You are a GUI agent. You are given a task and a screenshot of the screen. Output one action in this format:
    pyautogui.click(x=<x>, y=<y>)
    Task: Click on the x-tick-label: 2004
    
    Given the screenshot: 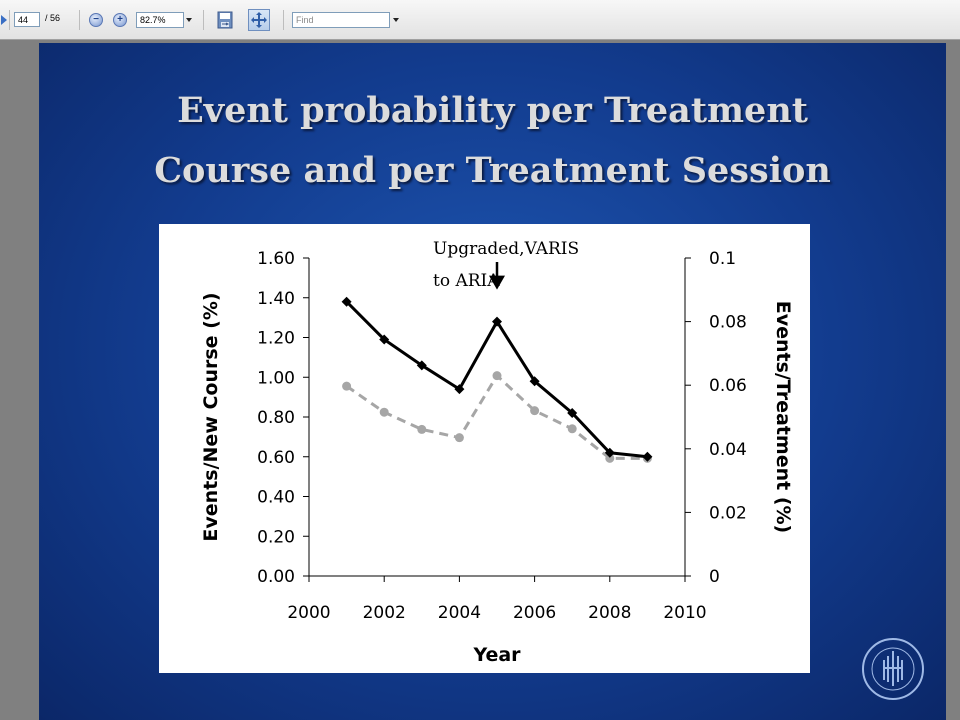 What is the action you would take?
    pyautogui.click(x=459, y=613)
    